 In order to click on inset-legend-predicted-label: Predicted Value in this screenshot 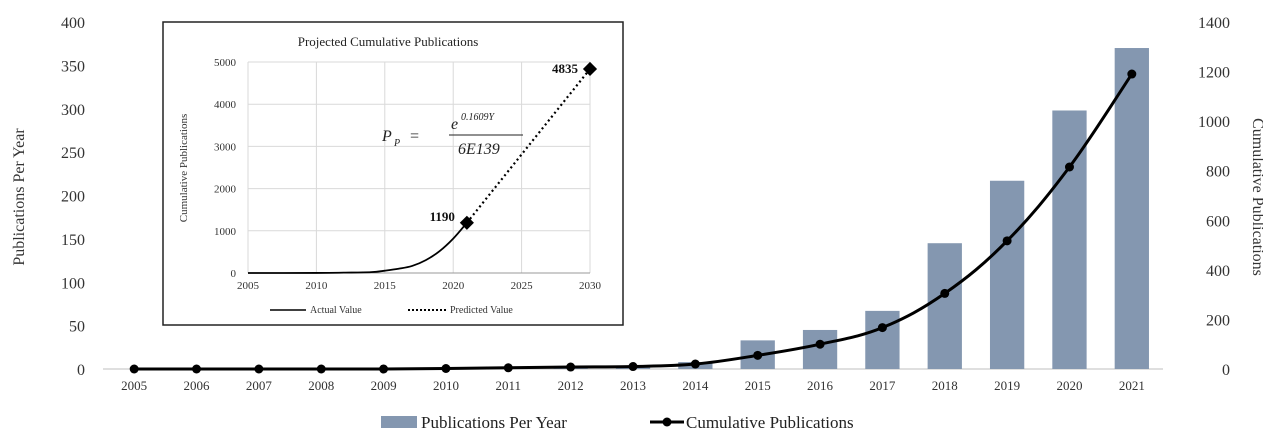, I will do `click(481, 310)`.